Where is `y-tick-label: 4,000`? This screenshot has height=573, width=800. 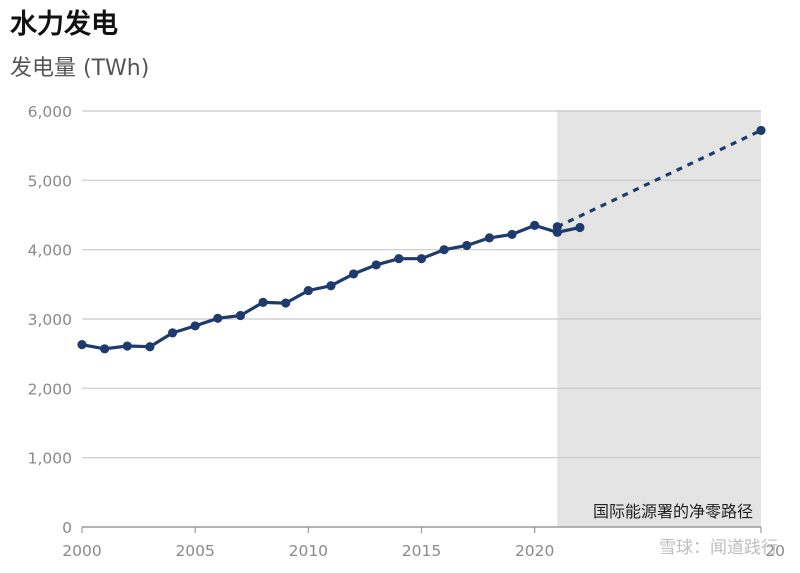 y-tick-label: 4,000 is located at coordinates (50, 251).